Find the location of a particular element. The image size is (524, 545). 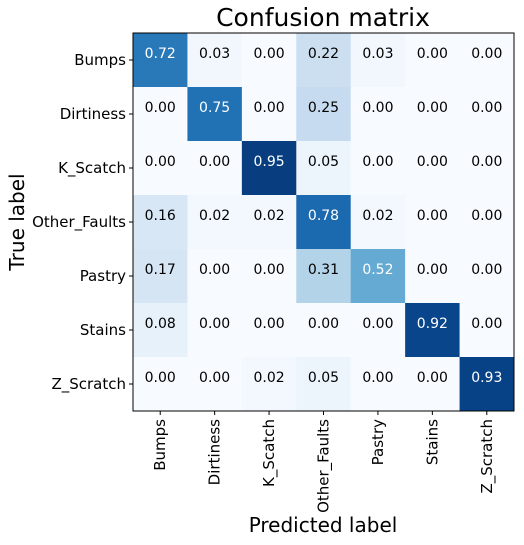

cell-value-label: 0.93 is located at coordinates (486, 378).